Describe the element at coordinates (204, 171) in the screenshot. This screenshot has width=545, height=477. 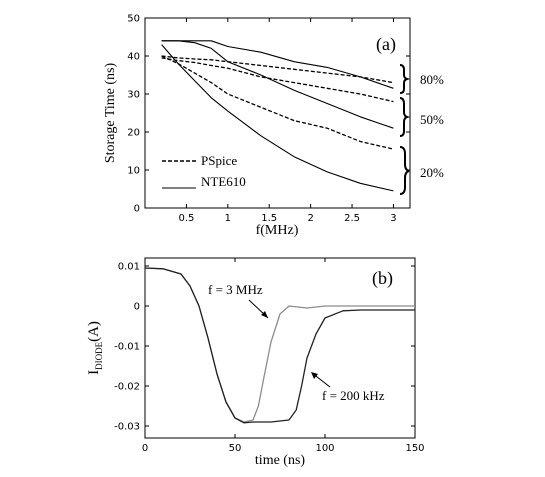
I see `legend: PSpice NTE610` at that location.